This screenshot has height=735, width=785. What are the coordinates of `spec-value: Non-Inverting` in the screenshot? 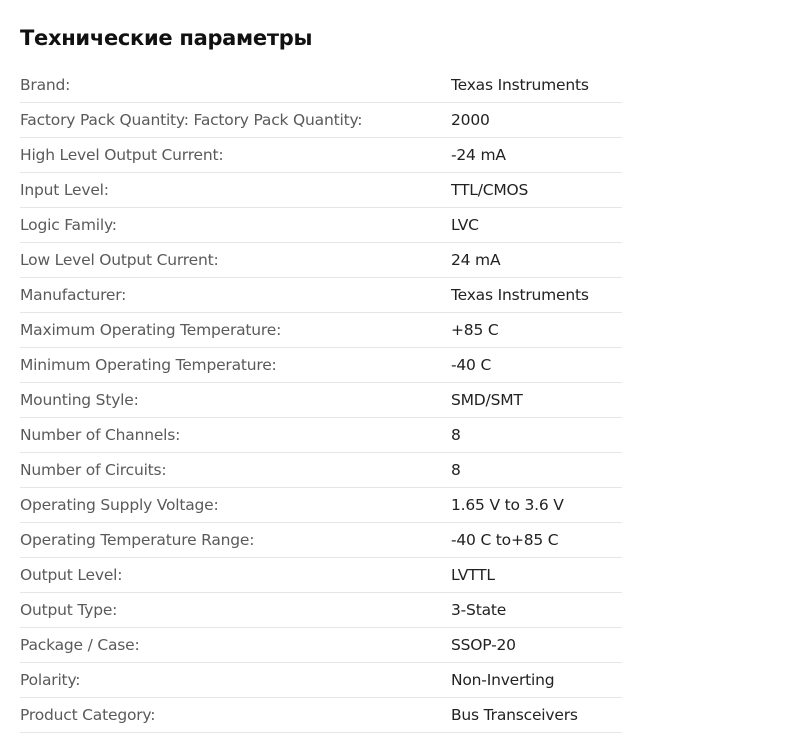 It's located at (536, 680).